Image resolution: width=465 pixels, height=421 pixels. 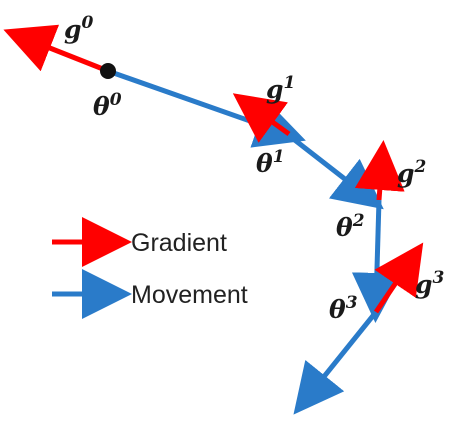 What do you see at coordinates (78, 28) in the screenshot?
I see `label-g0: g0` at bounding box center [78, 28].